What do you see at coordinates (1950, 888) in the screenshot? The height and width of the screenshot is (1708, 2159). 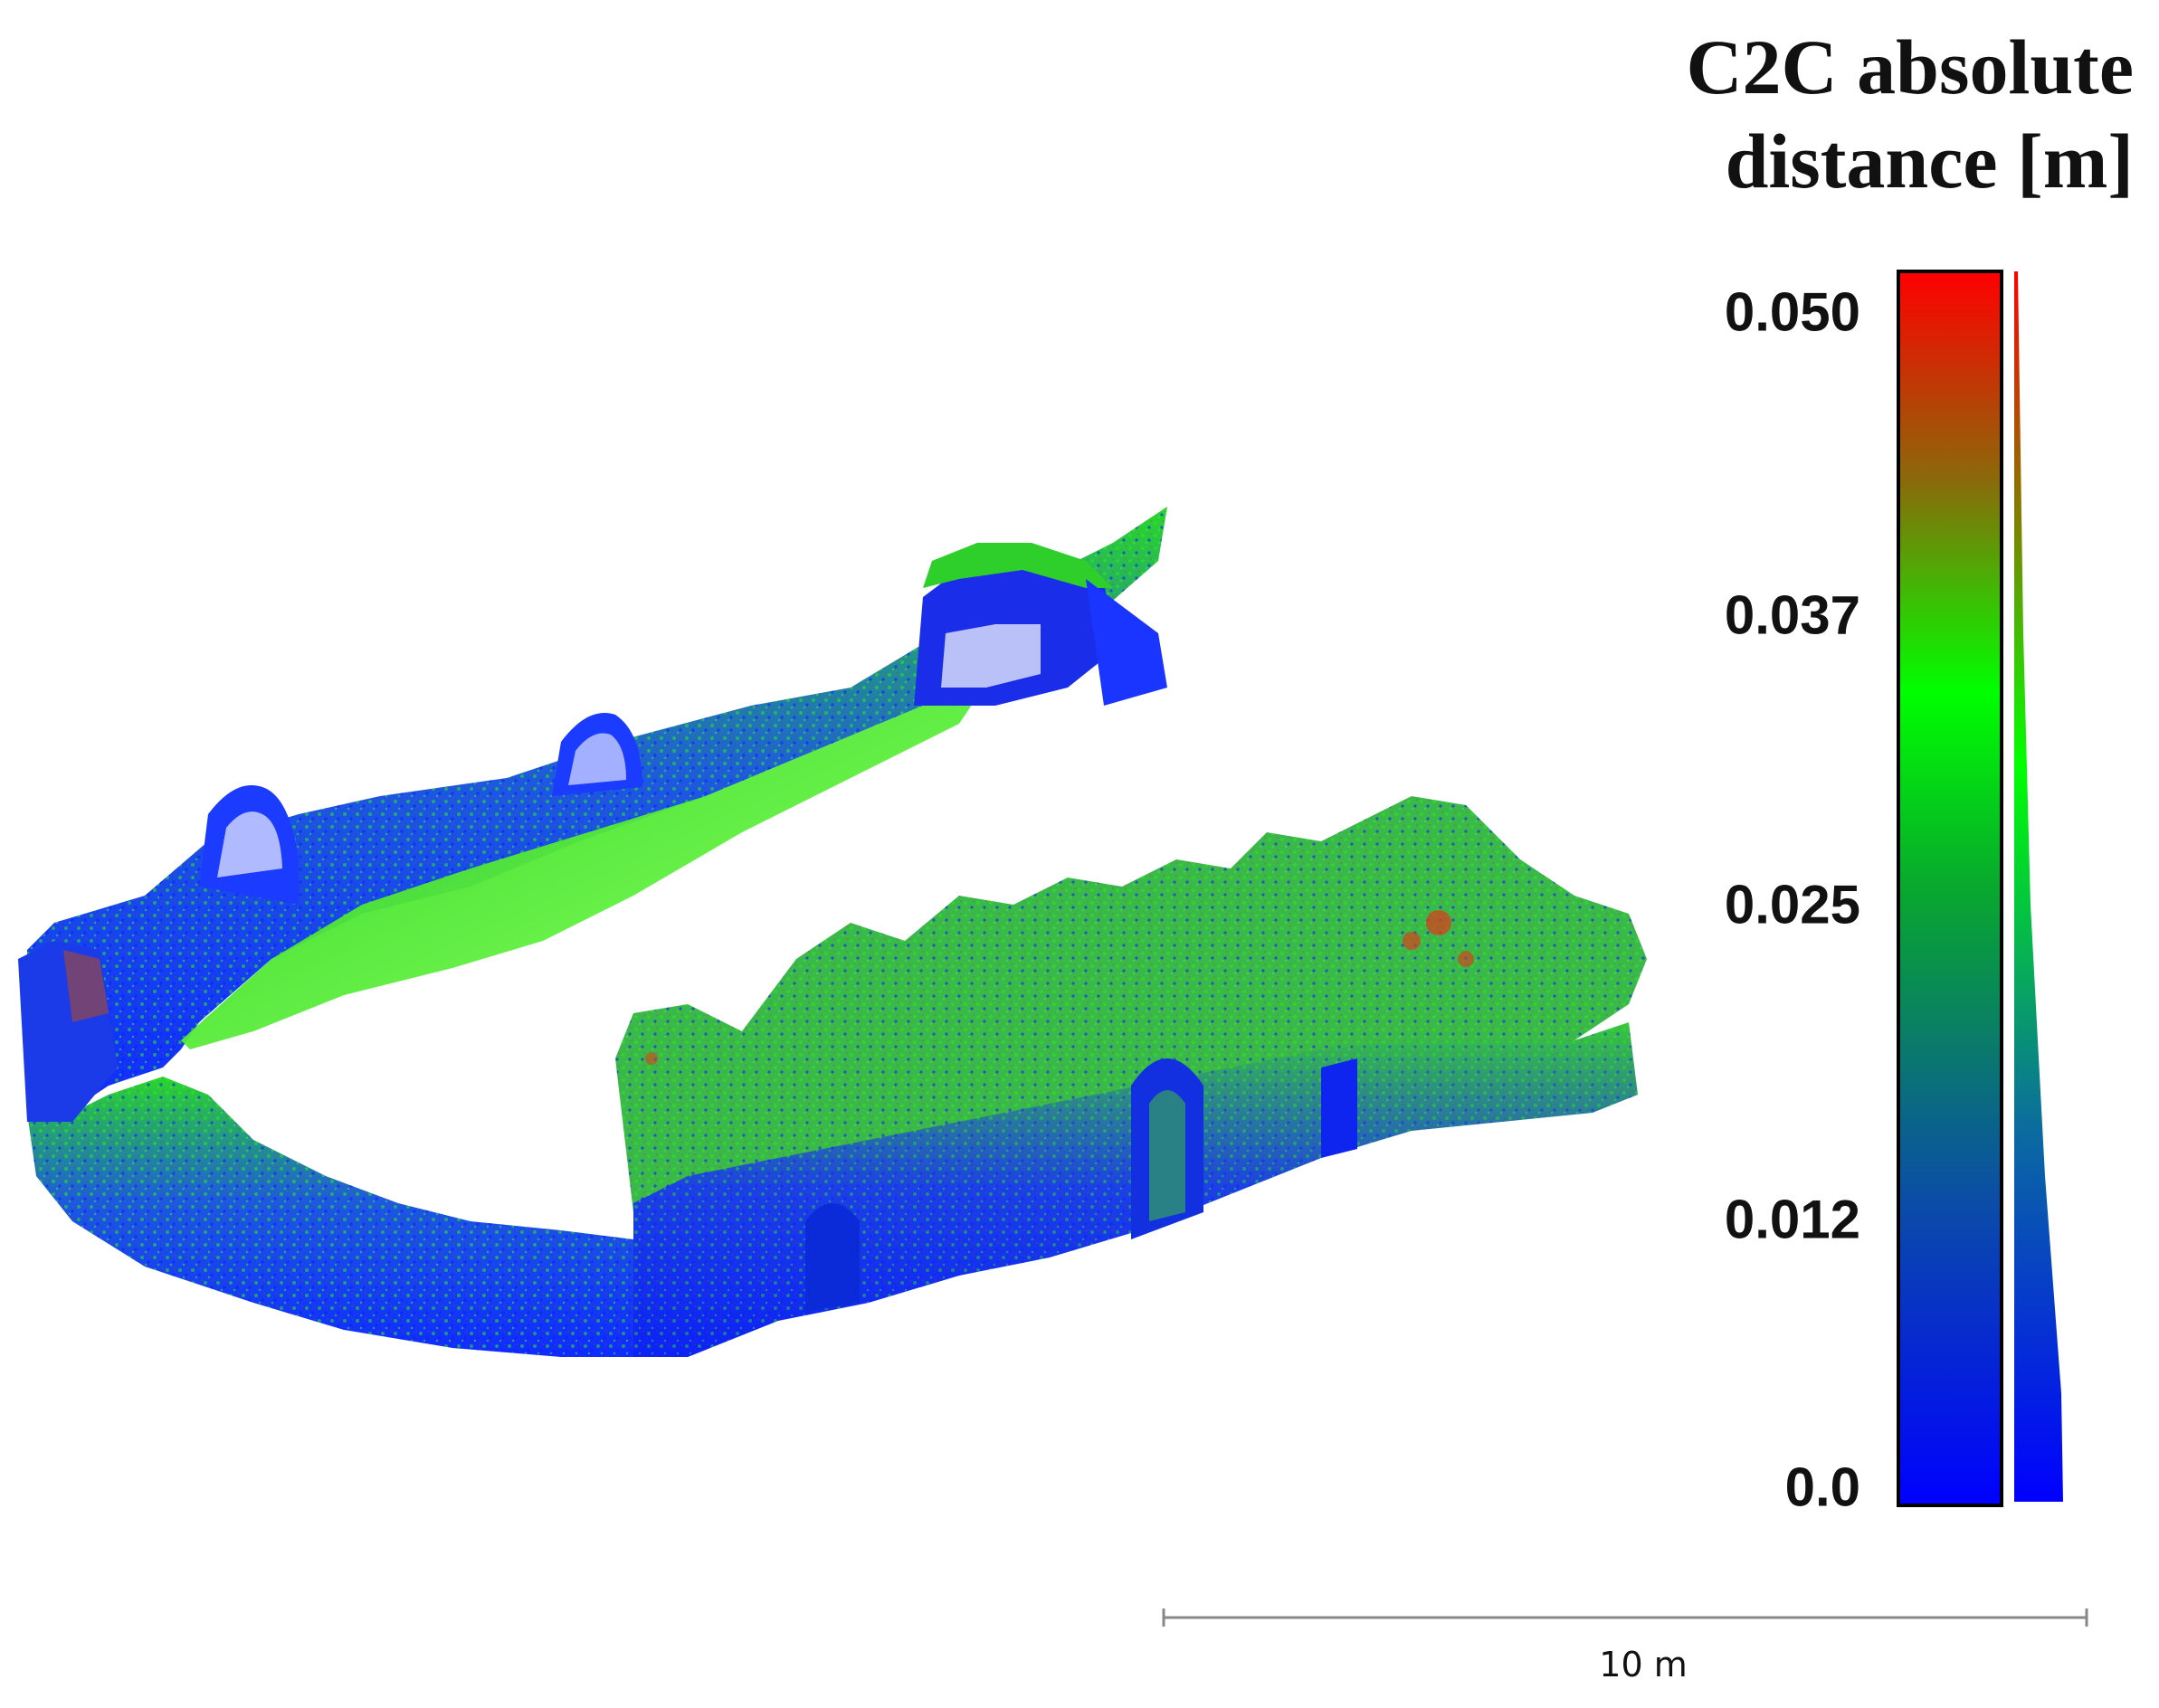 I see `colorbar-gradient` at bounding box center [1950, 888].